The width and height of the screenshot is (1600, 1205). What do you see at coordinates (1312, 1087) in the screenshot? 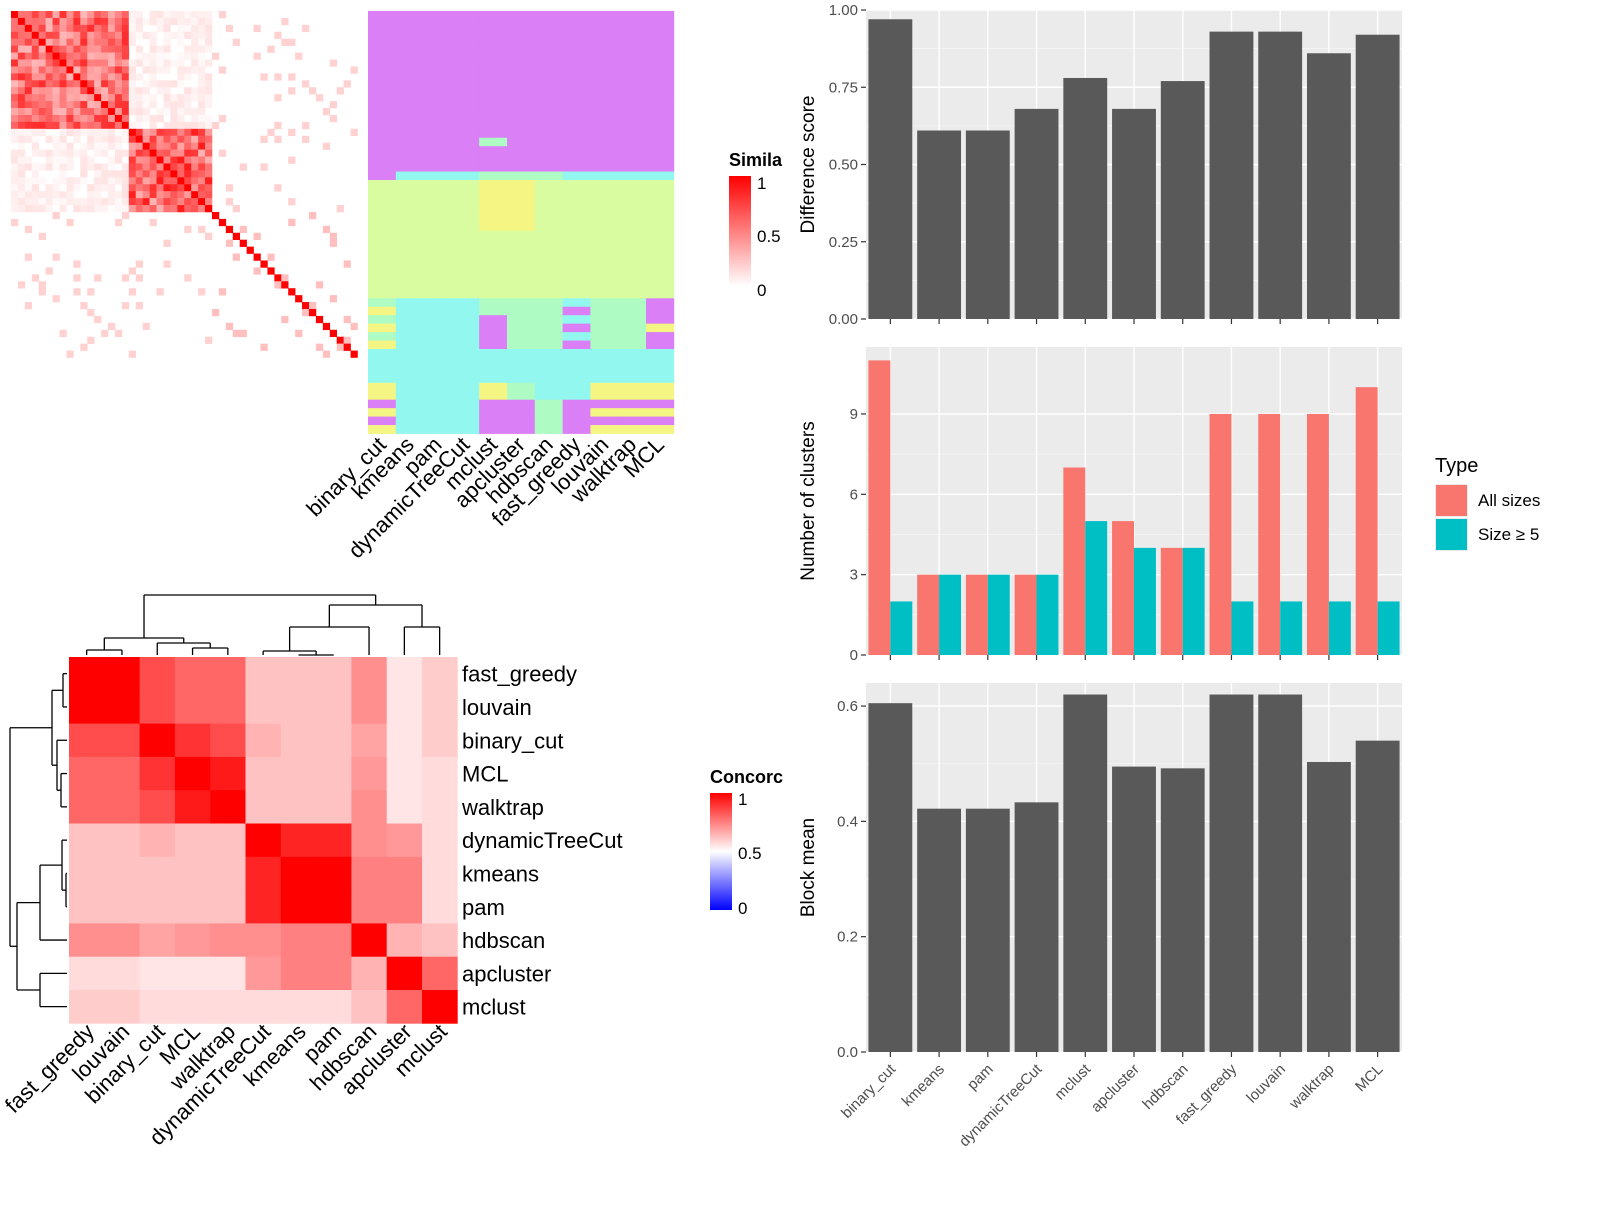
I see `x-tick-label: walktrap` at bounding box center [1312, 1087].